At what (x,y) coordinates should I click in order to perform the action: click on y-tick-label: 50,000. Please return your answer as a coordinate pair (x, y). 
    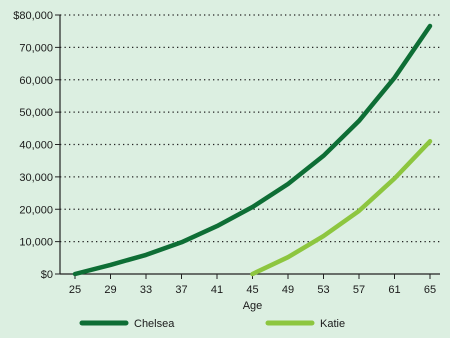
    Looking at the image, I should click on (36, 113).